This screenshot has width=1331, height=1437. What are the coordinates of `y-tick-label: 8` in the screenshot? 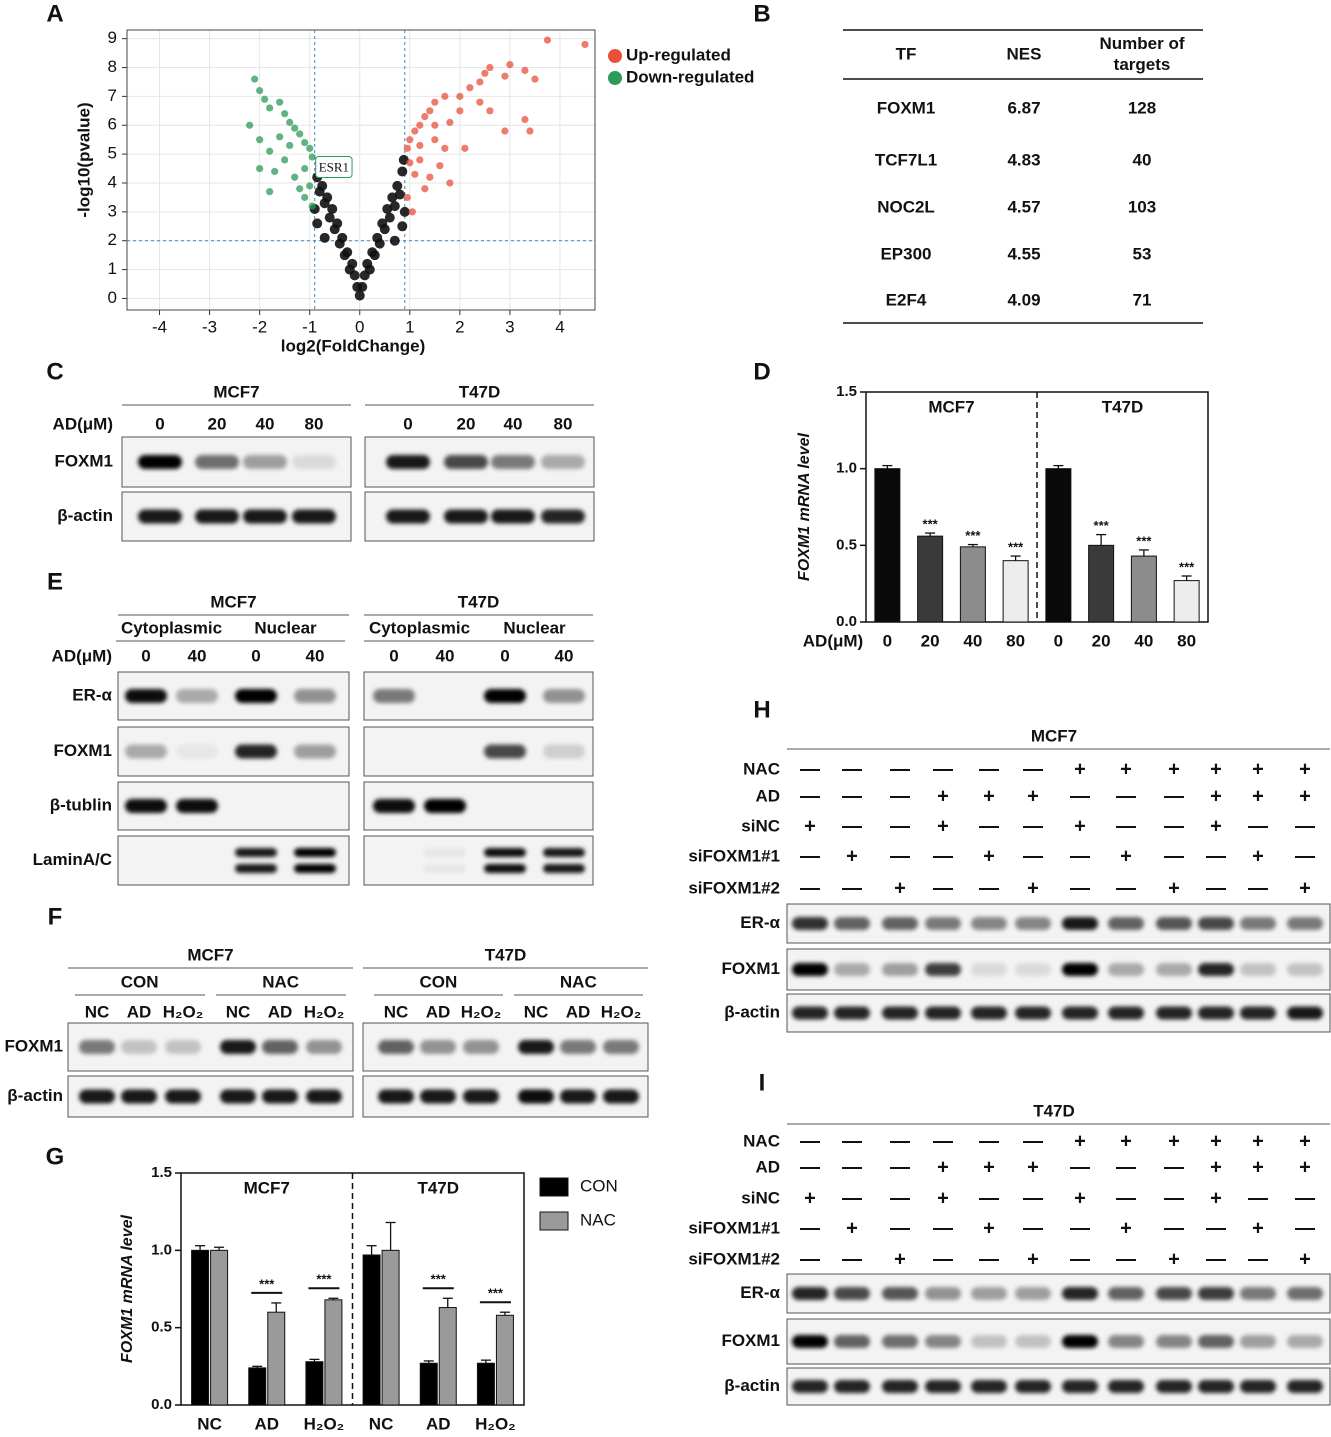 It's located at (112, 66).